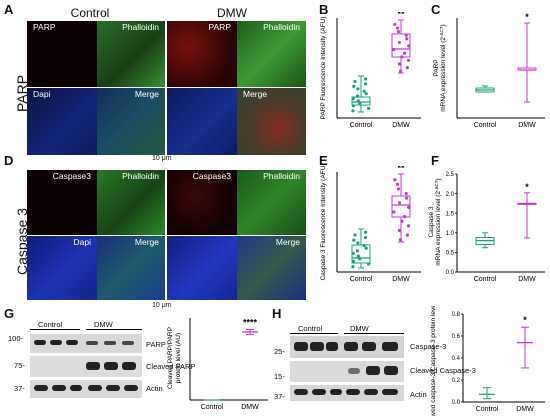  What do you see at coordinates (279, 396) in the screenshot?
I see `blot-h-marker-3: 37-` at bounding box center [279, 396].